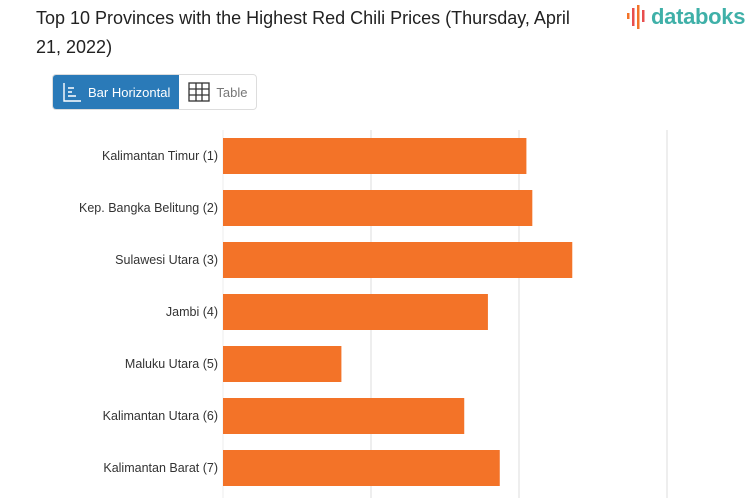 The image size is (753, 498). I want to click on view-toggle: Bar Horizontal Table, so click(155, 92).